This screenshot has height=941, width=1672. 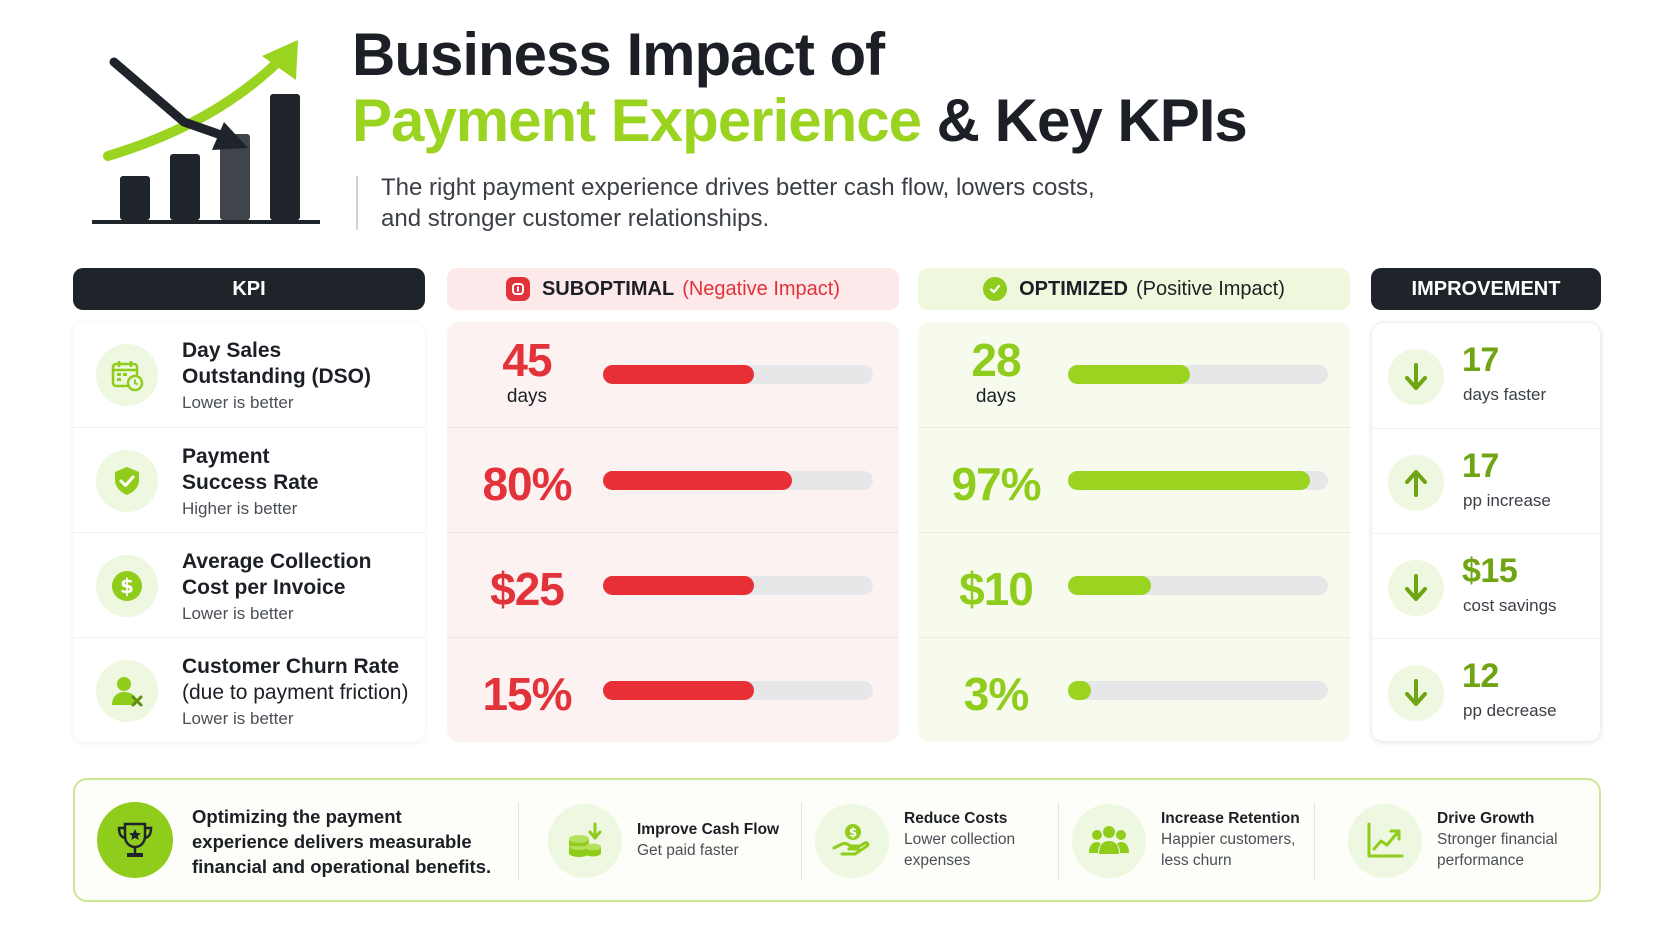 I want to click on shield-check-icon, so click(x=127, y=481).